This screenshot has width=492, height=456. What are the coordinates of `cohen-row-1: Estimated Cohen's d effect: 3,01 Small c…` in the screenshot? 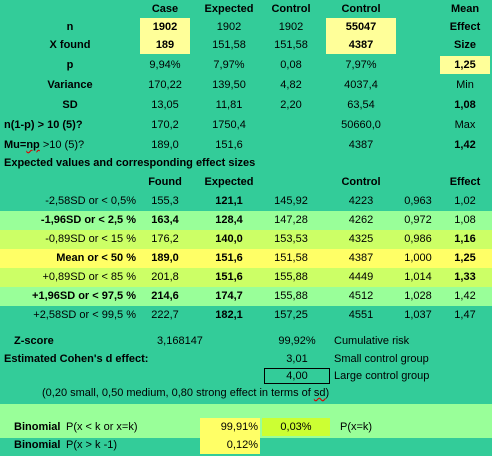 It's located at (246, 359).